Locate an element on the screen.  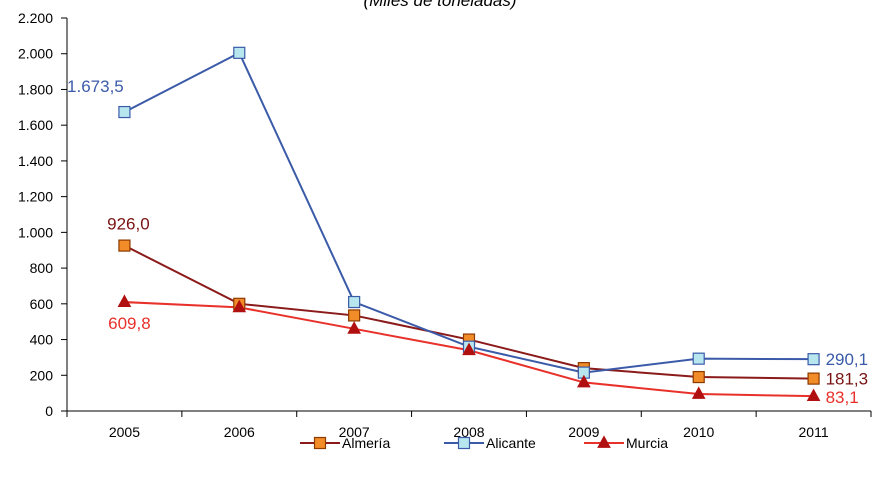
y-tick-label: 2.000 is located at coordinates (35, 54).